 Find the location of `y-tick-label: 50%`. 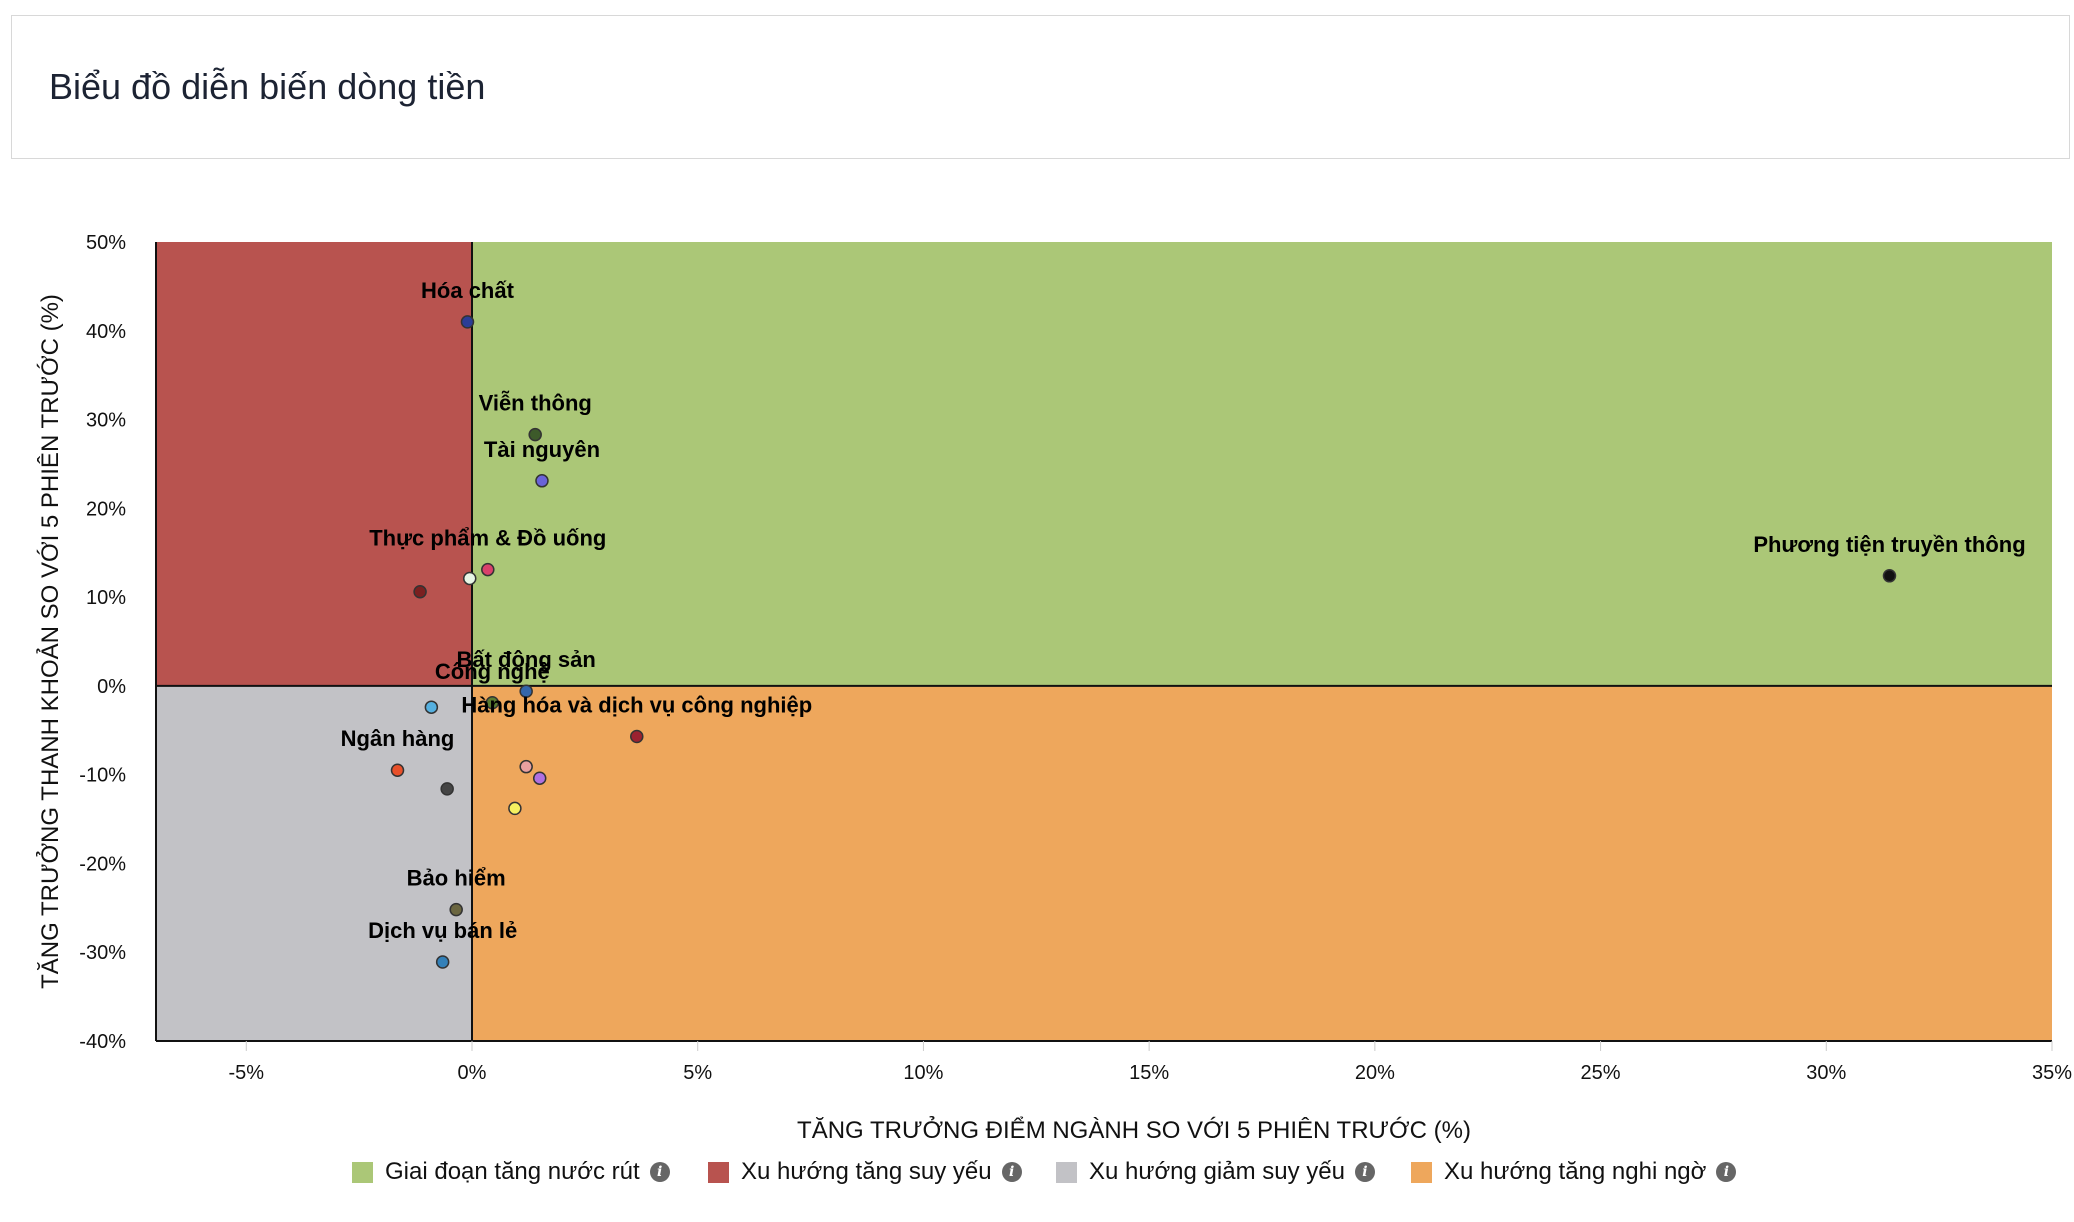

y-tick-label: 50% is located at coordinates (106, 243).